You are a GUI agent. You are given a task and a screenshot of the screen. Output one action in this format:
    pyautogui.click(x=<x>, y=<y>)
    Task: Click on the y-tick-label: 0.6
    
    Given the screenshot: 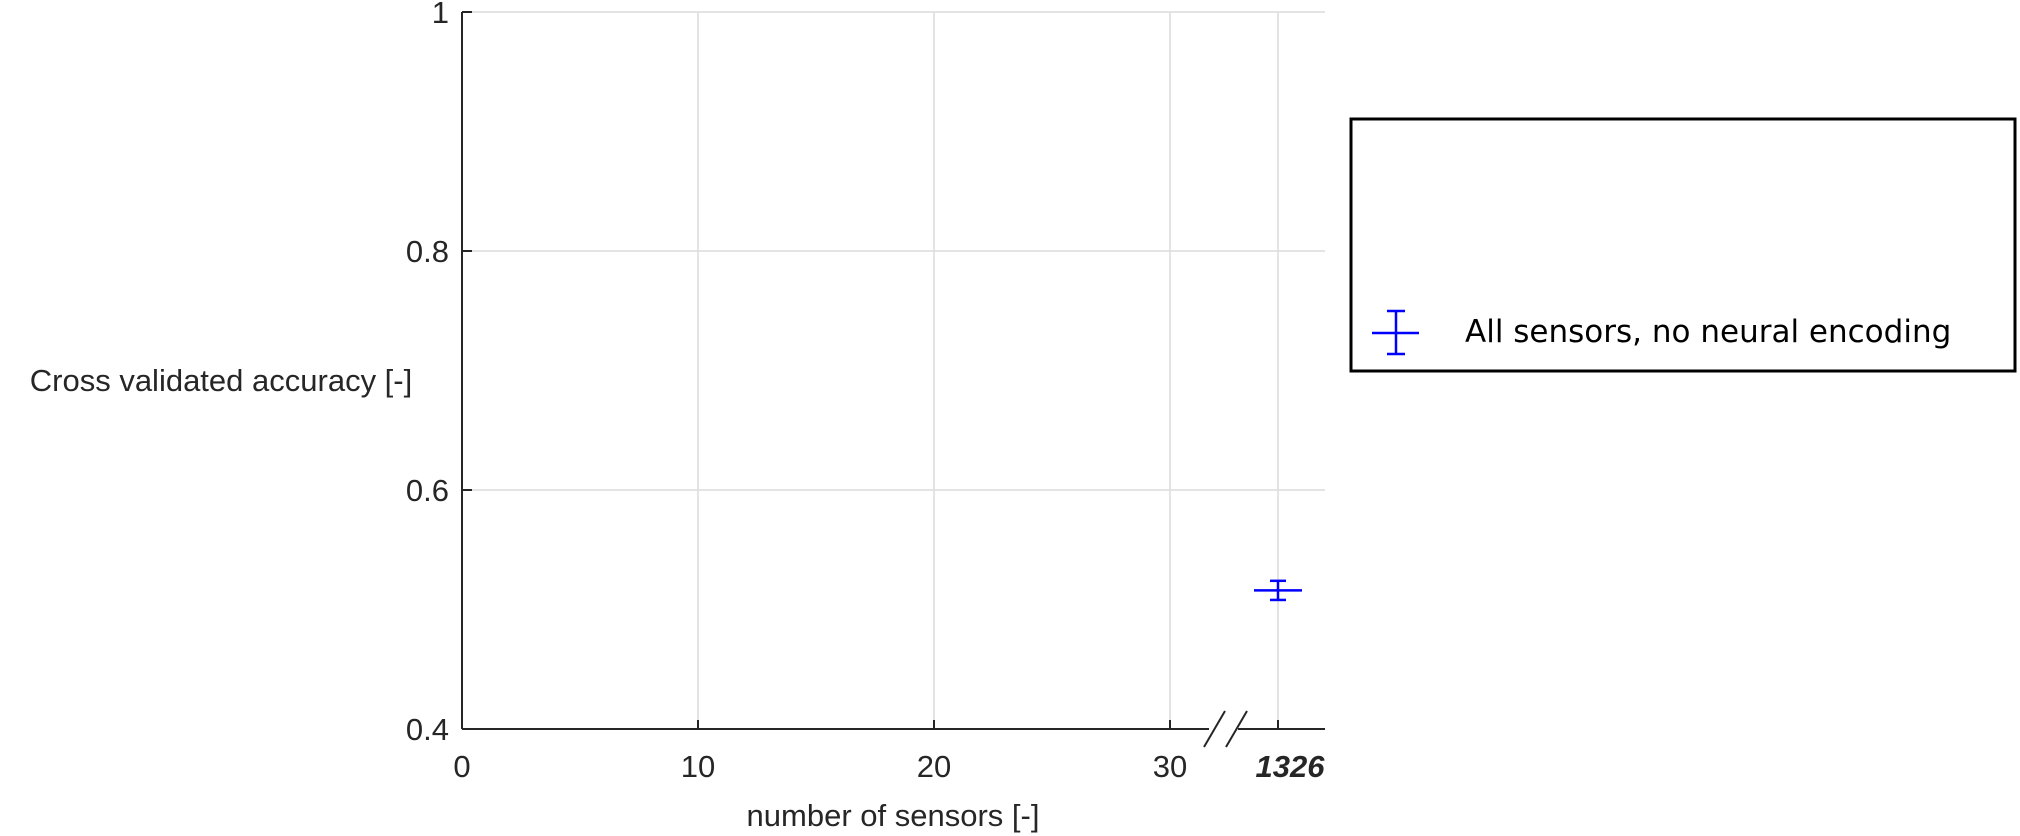 What is the action you would take?
    pyautogui.click(x=427, y=490)
    